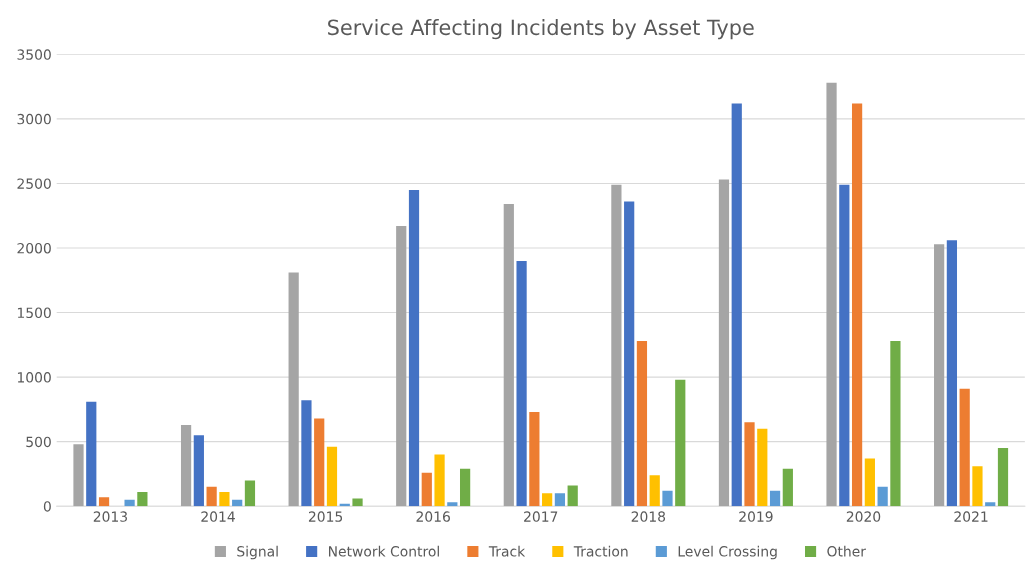  What do you see at coordinates (34, 313) in the screenshot?
I see `y-tick-label: 1500` at bounding box center [34, 313].